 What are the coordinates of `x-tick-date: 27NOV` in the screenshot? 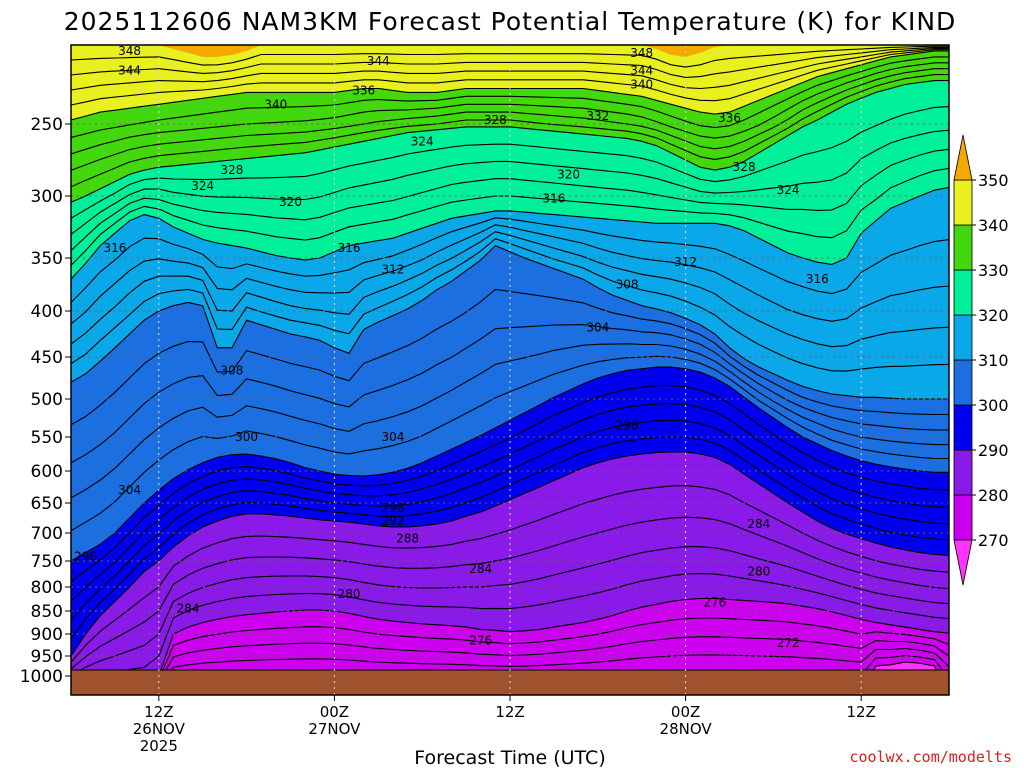 It's located at (334, 729).